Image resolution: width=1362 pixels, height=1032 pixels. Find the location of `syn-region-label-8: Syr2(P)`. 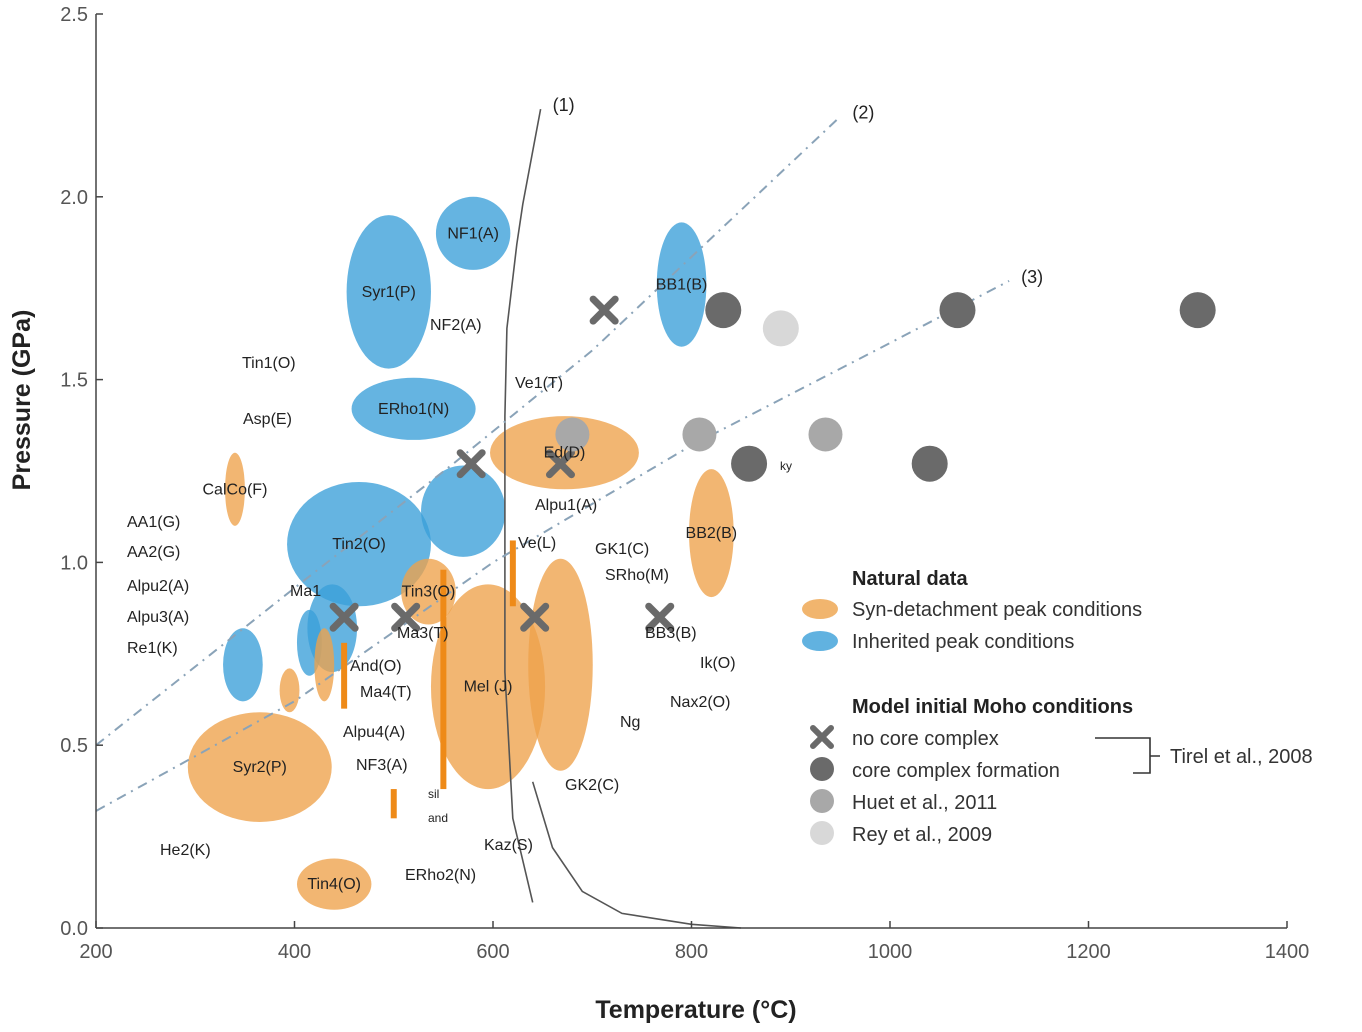

syn-region-label-8: Syr2(P) is located at coordinates (260, 767).